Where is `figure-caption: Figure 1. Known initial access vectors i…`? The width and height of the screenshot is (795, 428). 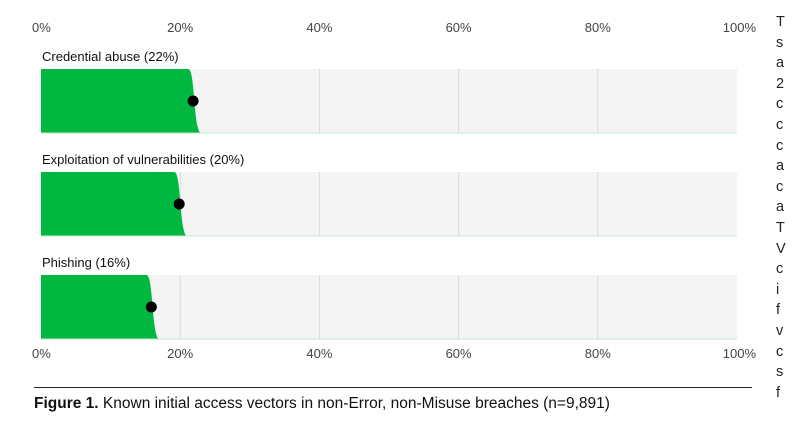
figure-caption: Figure 1. Known initial access vectors i… is located at coordinates (404, 404).